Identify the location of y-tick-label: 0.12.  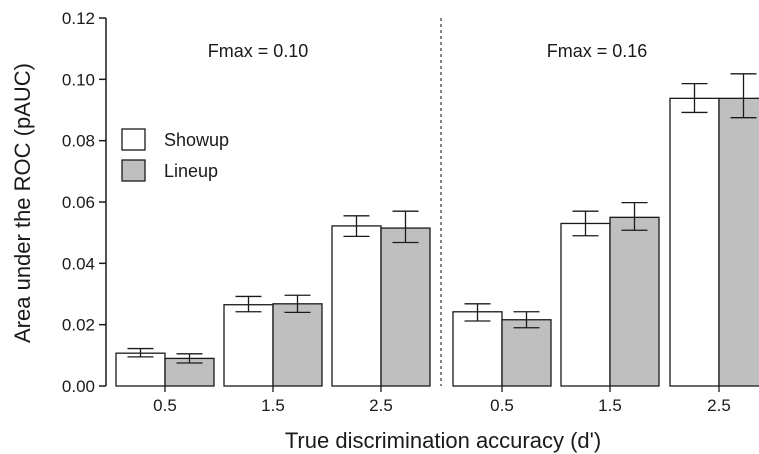
(78, 18).